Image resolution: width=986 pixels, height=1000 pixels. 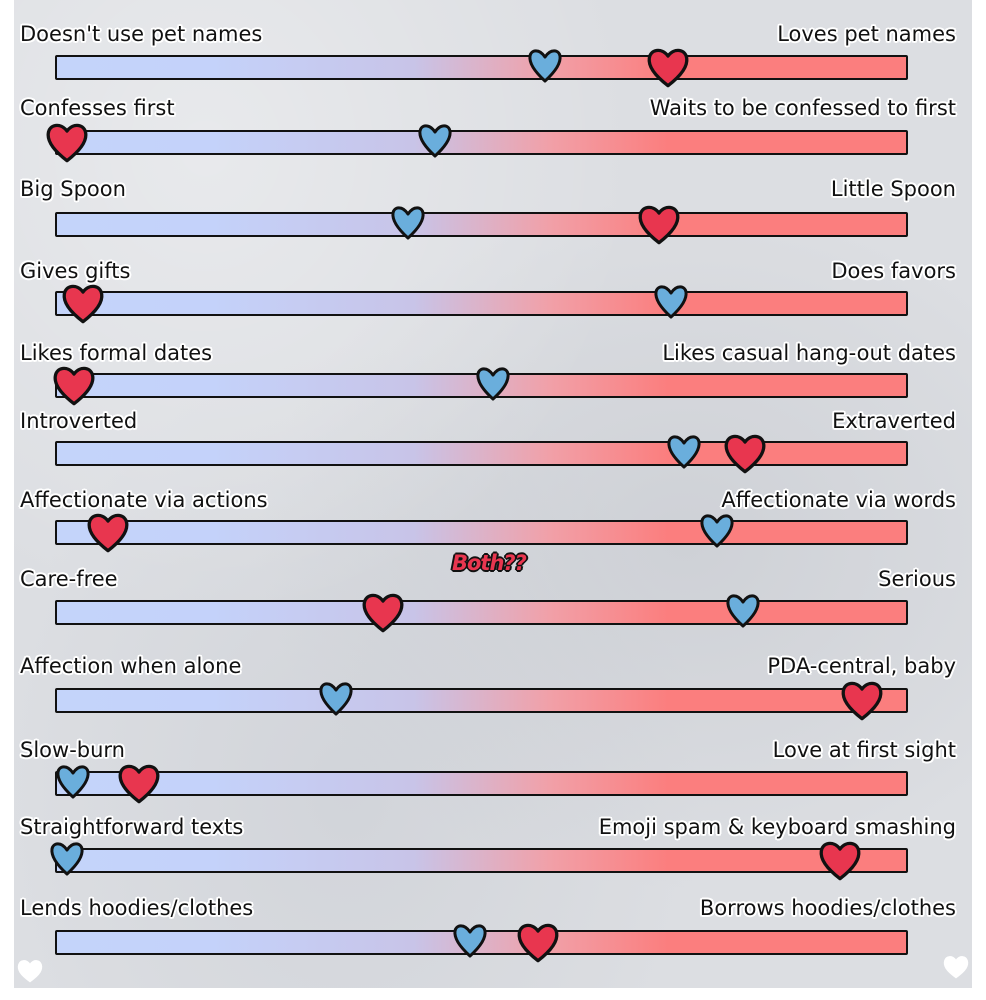 What do you see at coordinates (956, 967) in the screenshot?
I see `corner-heart-right-icon` at bounding box center [956, 967].